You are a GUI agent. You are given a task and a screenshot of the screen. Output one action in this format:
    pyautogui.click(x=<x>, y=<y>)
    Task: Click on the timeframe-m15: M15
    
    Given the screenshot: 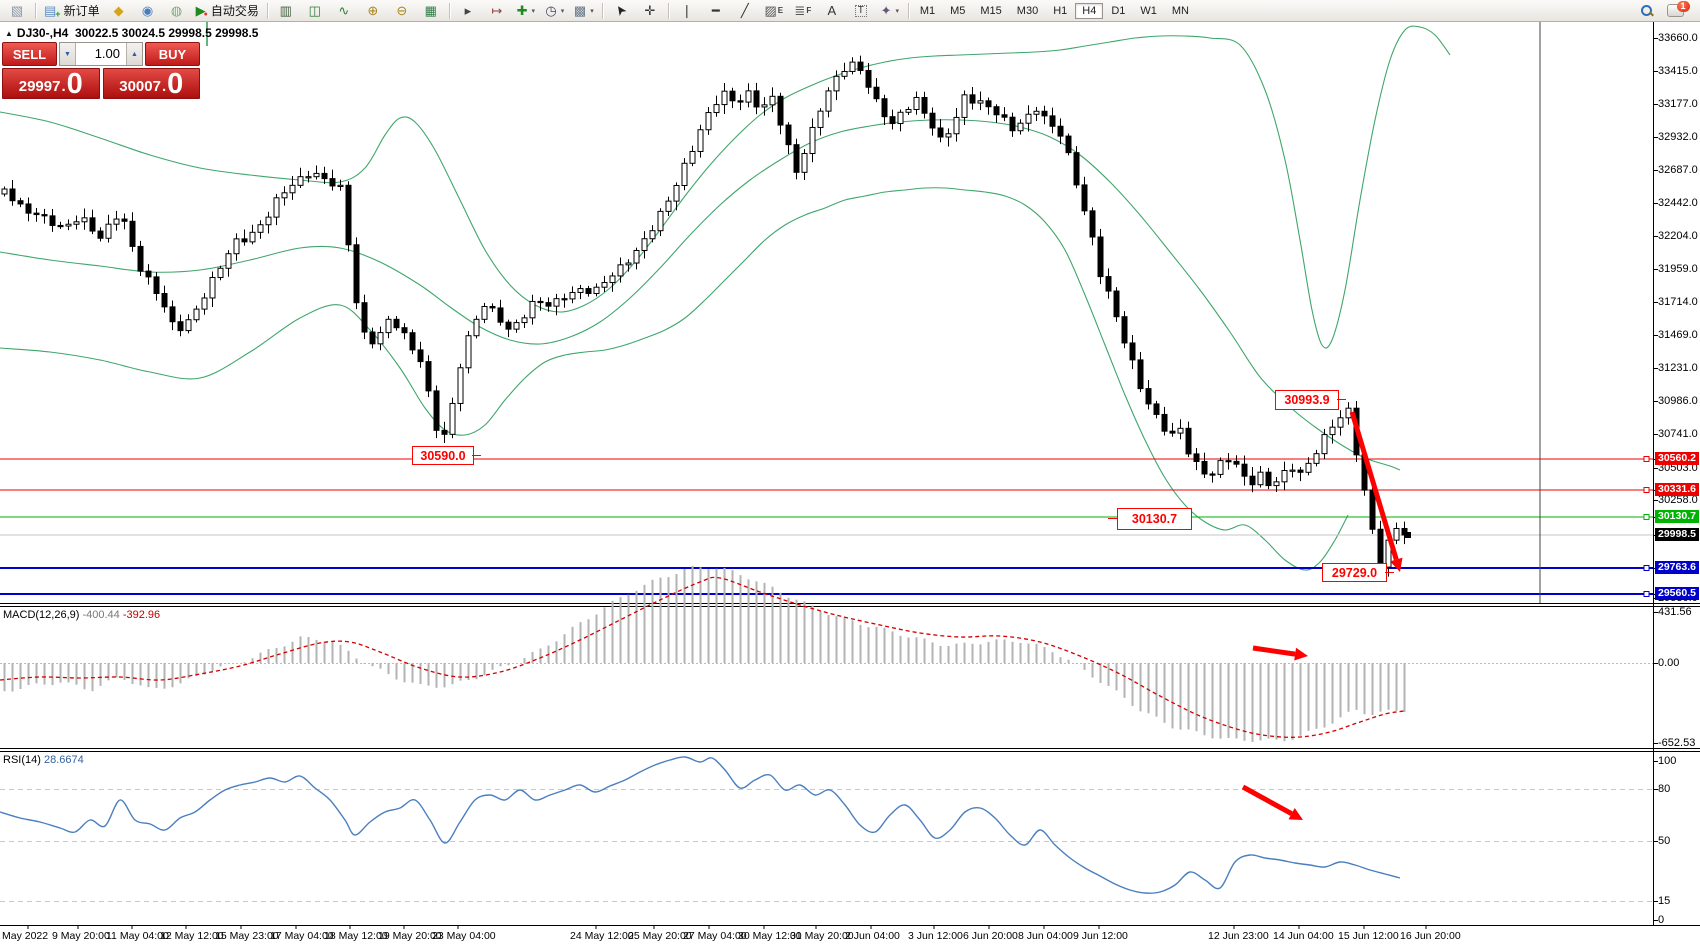 What is the action you would take?
    pyautogui.click(x=991, y=10)
    